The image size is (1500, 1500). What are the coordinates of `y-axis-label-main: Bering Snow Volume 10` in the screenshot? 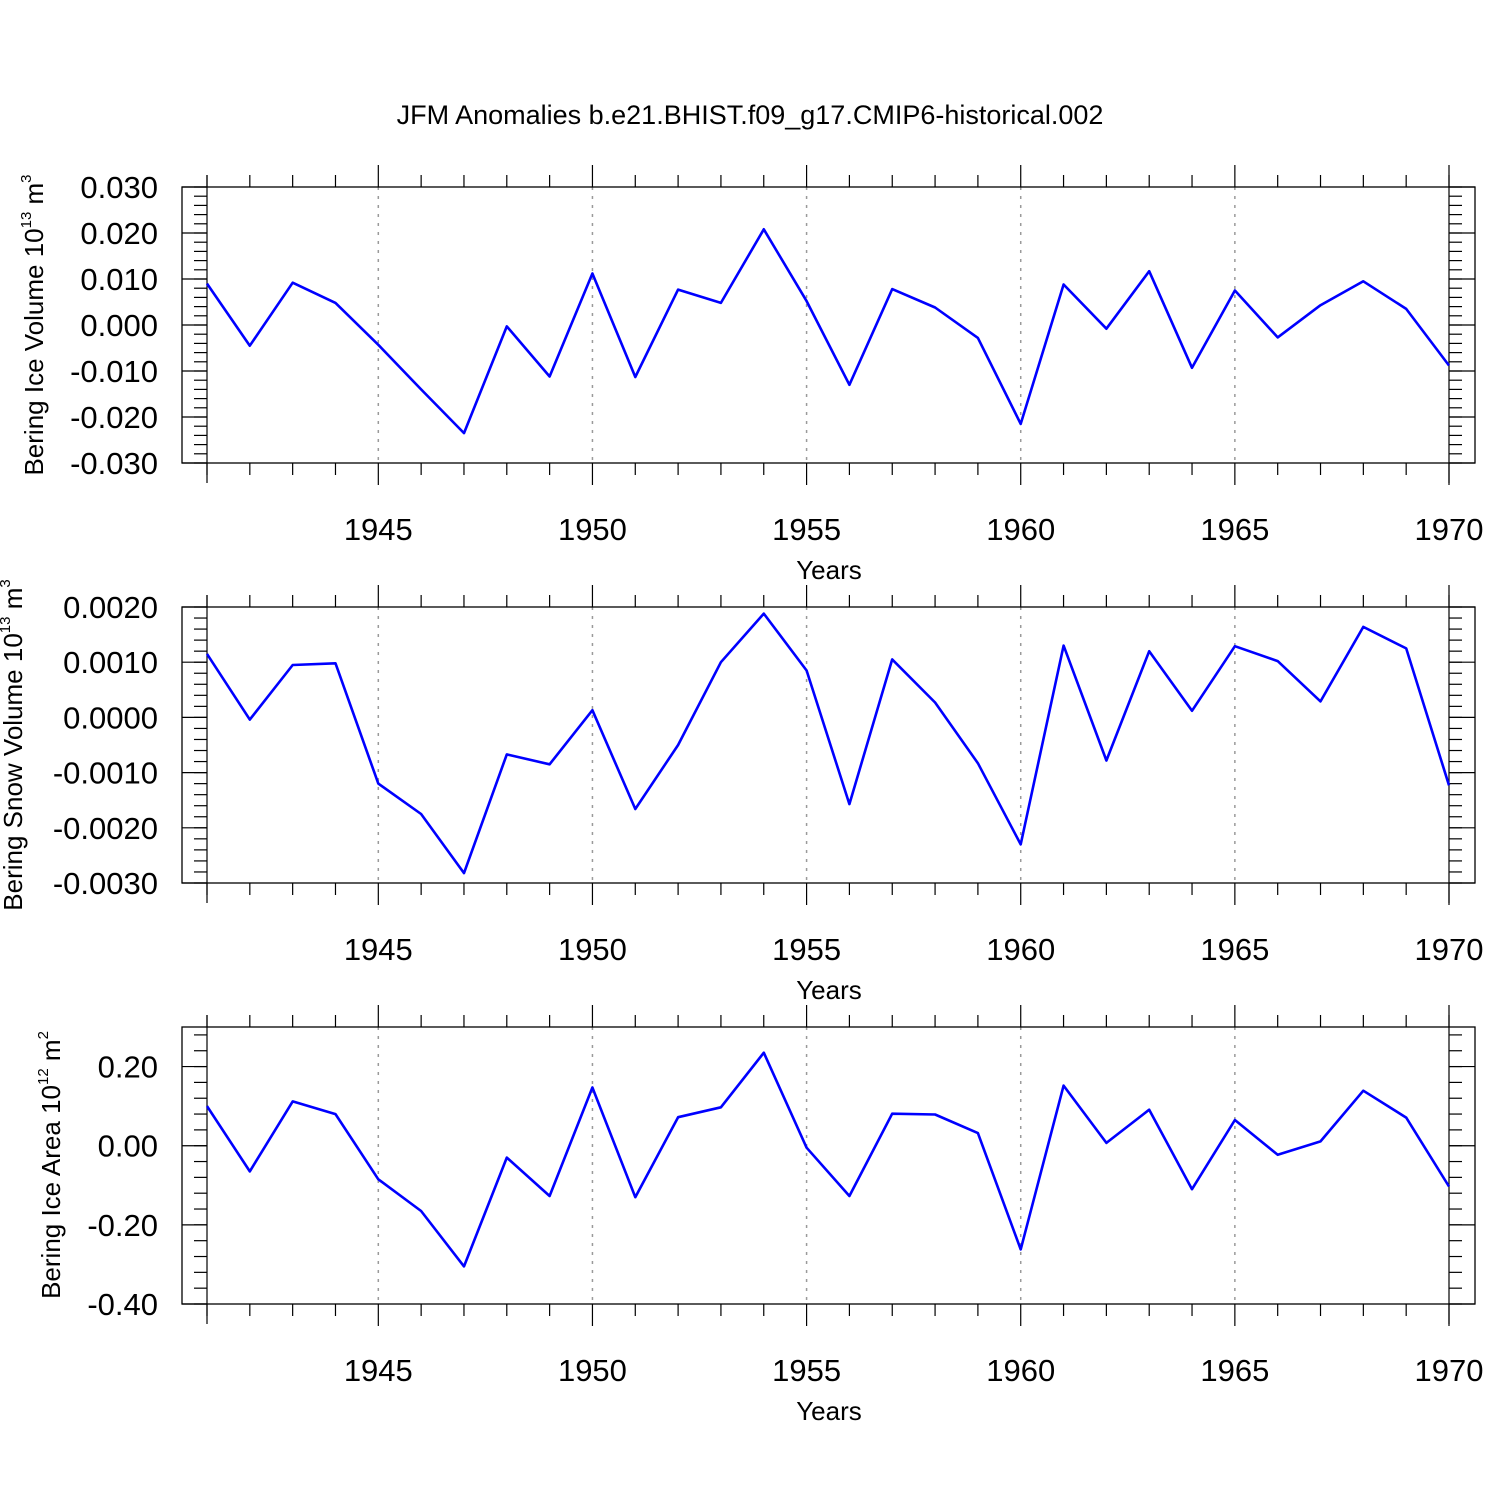 It's located at (14, 772).